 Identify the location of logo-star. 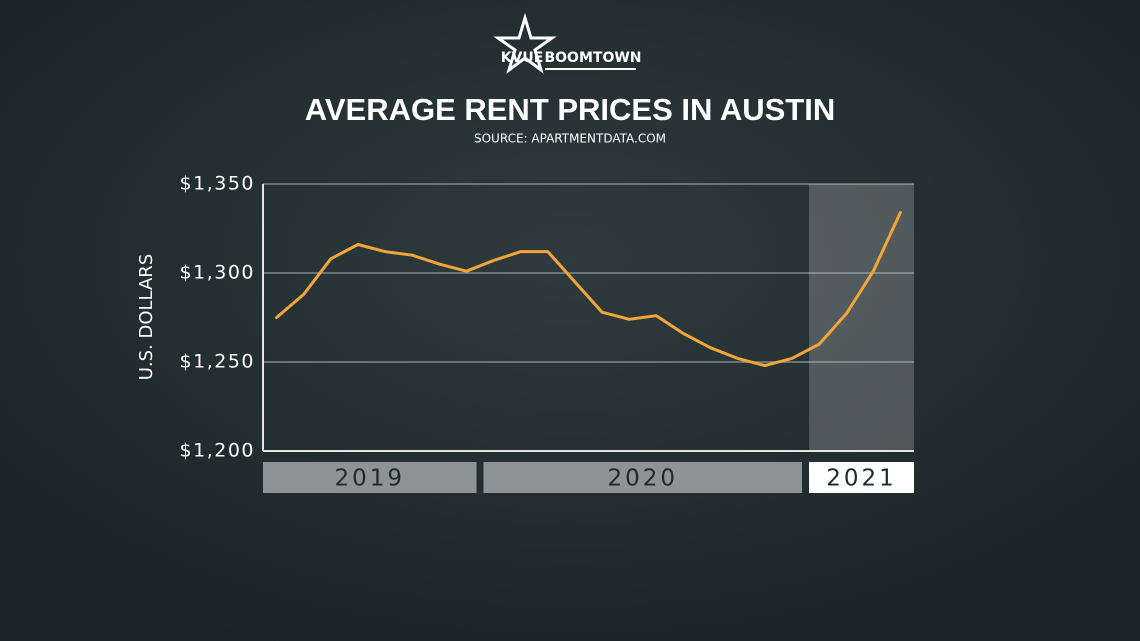
(525, 43).